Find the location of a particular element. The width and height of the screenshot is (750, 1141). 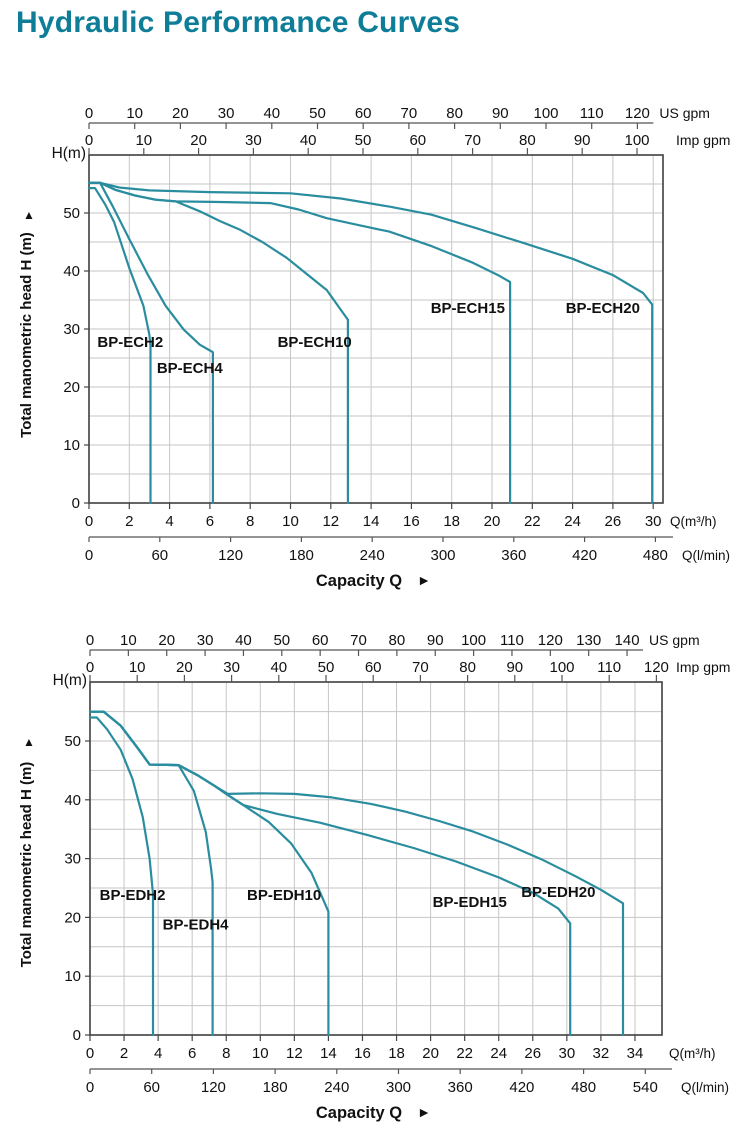

m3h-tick-label: 14 is located at coordinates (328, 1053).